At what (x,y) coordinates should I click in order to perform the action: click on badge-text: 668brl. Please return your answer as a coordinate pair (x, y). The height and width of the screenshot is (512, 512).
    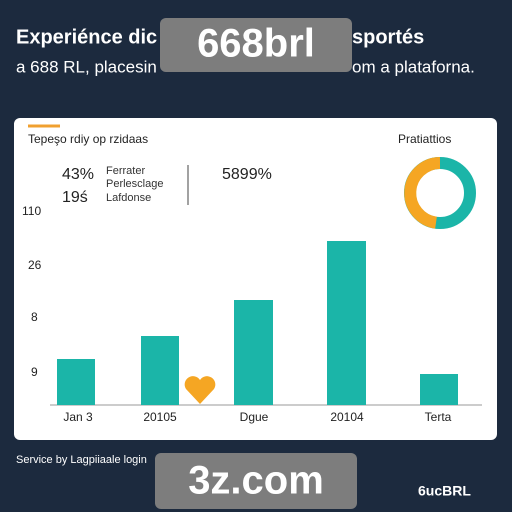
    Looking at the image, I should click on (256, 44).